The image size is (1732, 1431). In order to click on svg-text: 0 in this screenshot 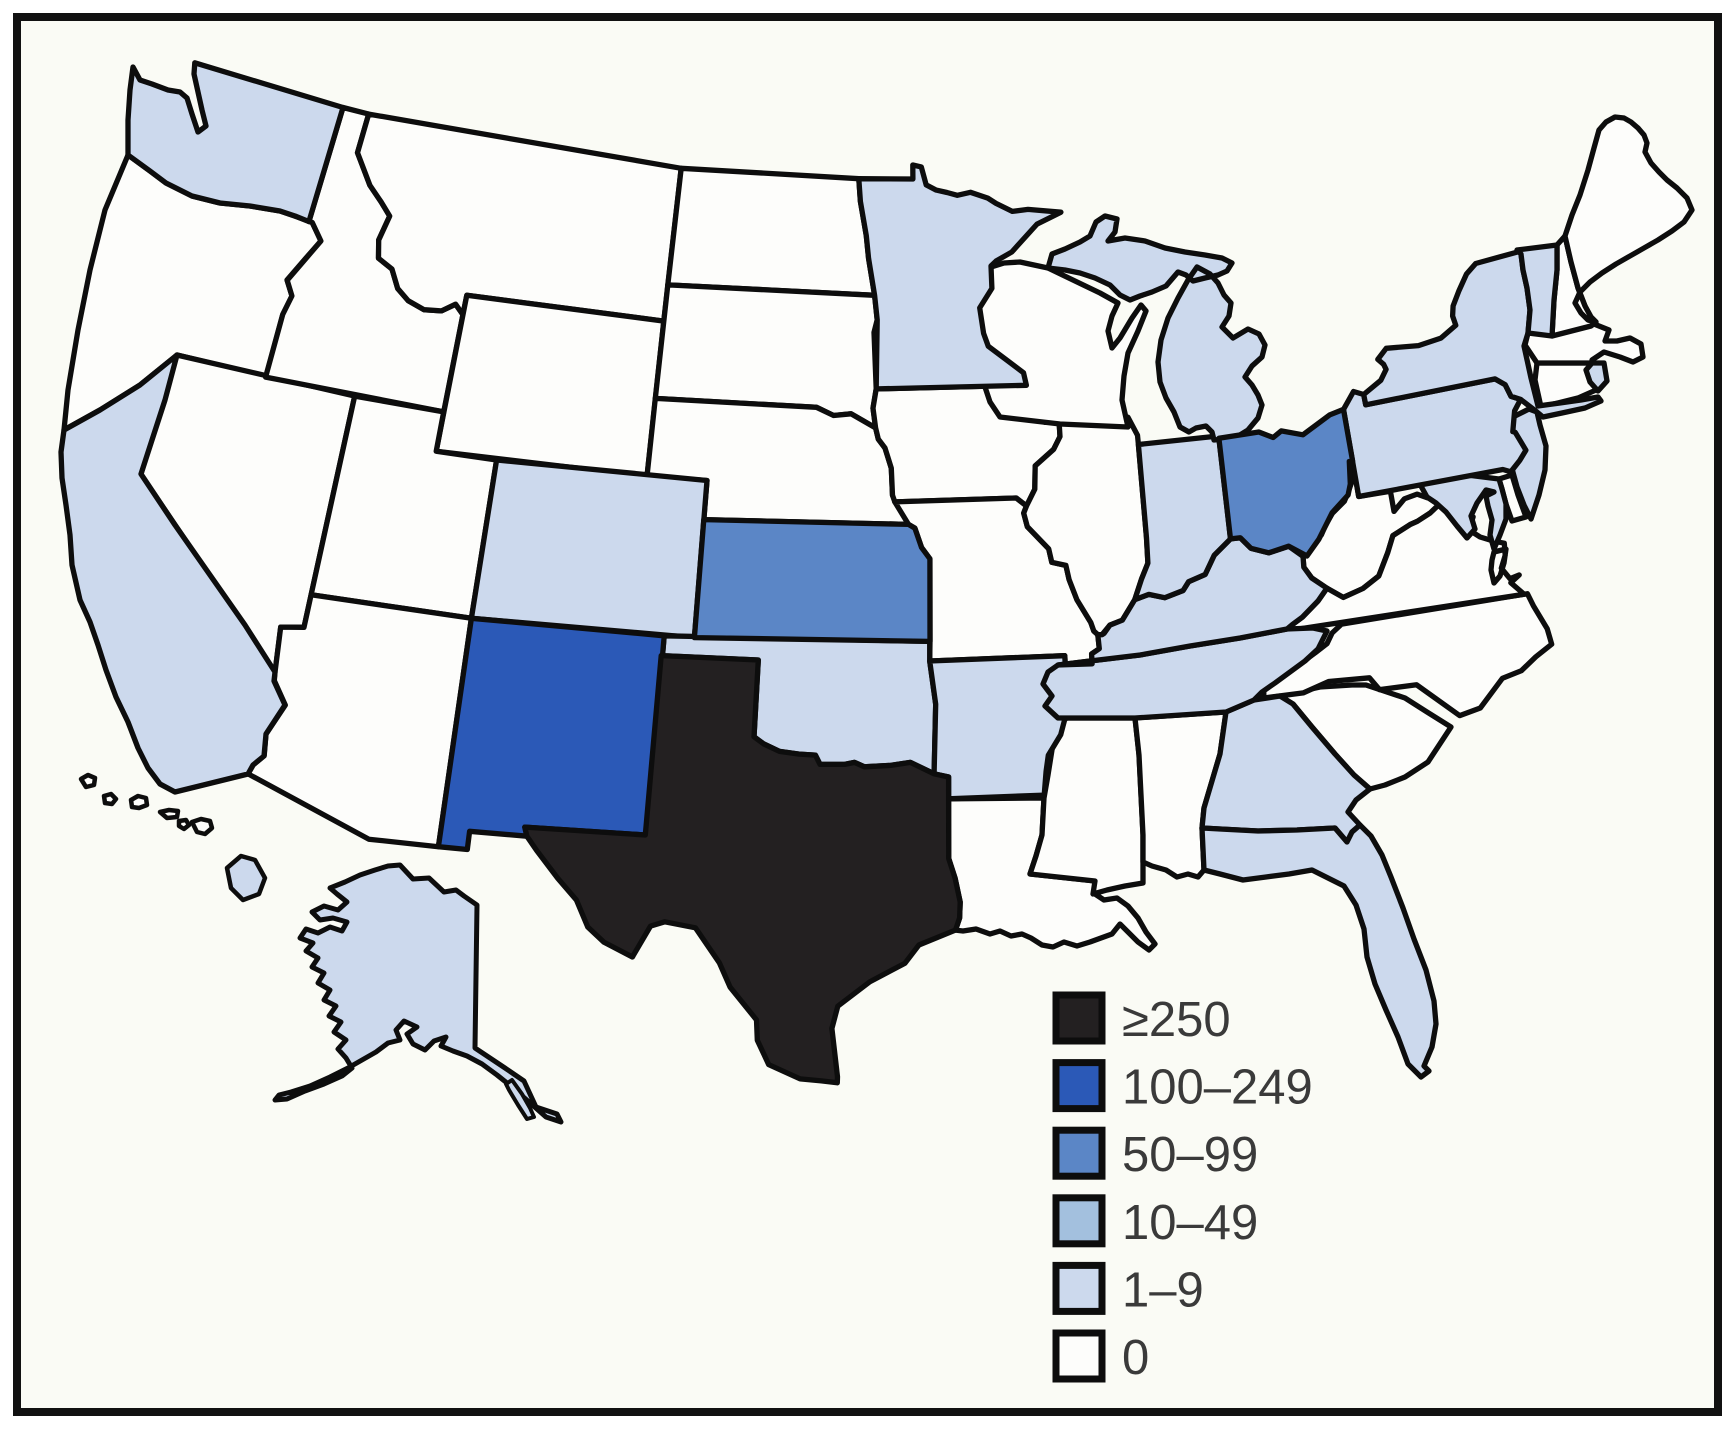, I will do `click(1135, 1358)`.